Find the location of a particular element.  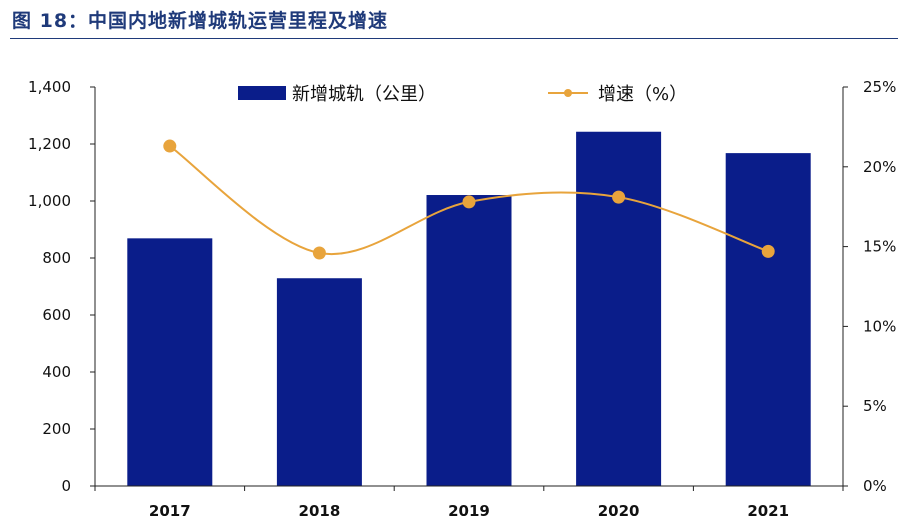

right-tick-label: 5% is located at coordinates (875, 406).